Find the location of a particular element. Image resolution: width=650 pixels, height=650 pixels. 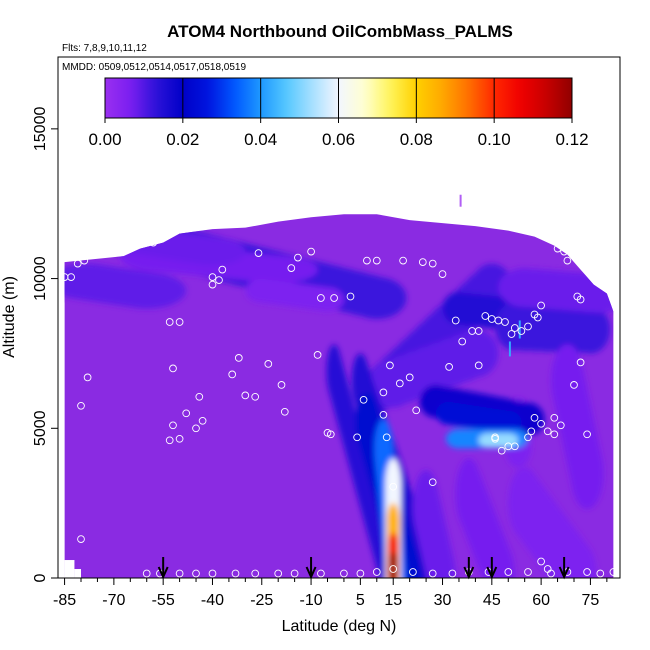

colorbar-tick-label: 0.12 is located at coordinates (571, 139).